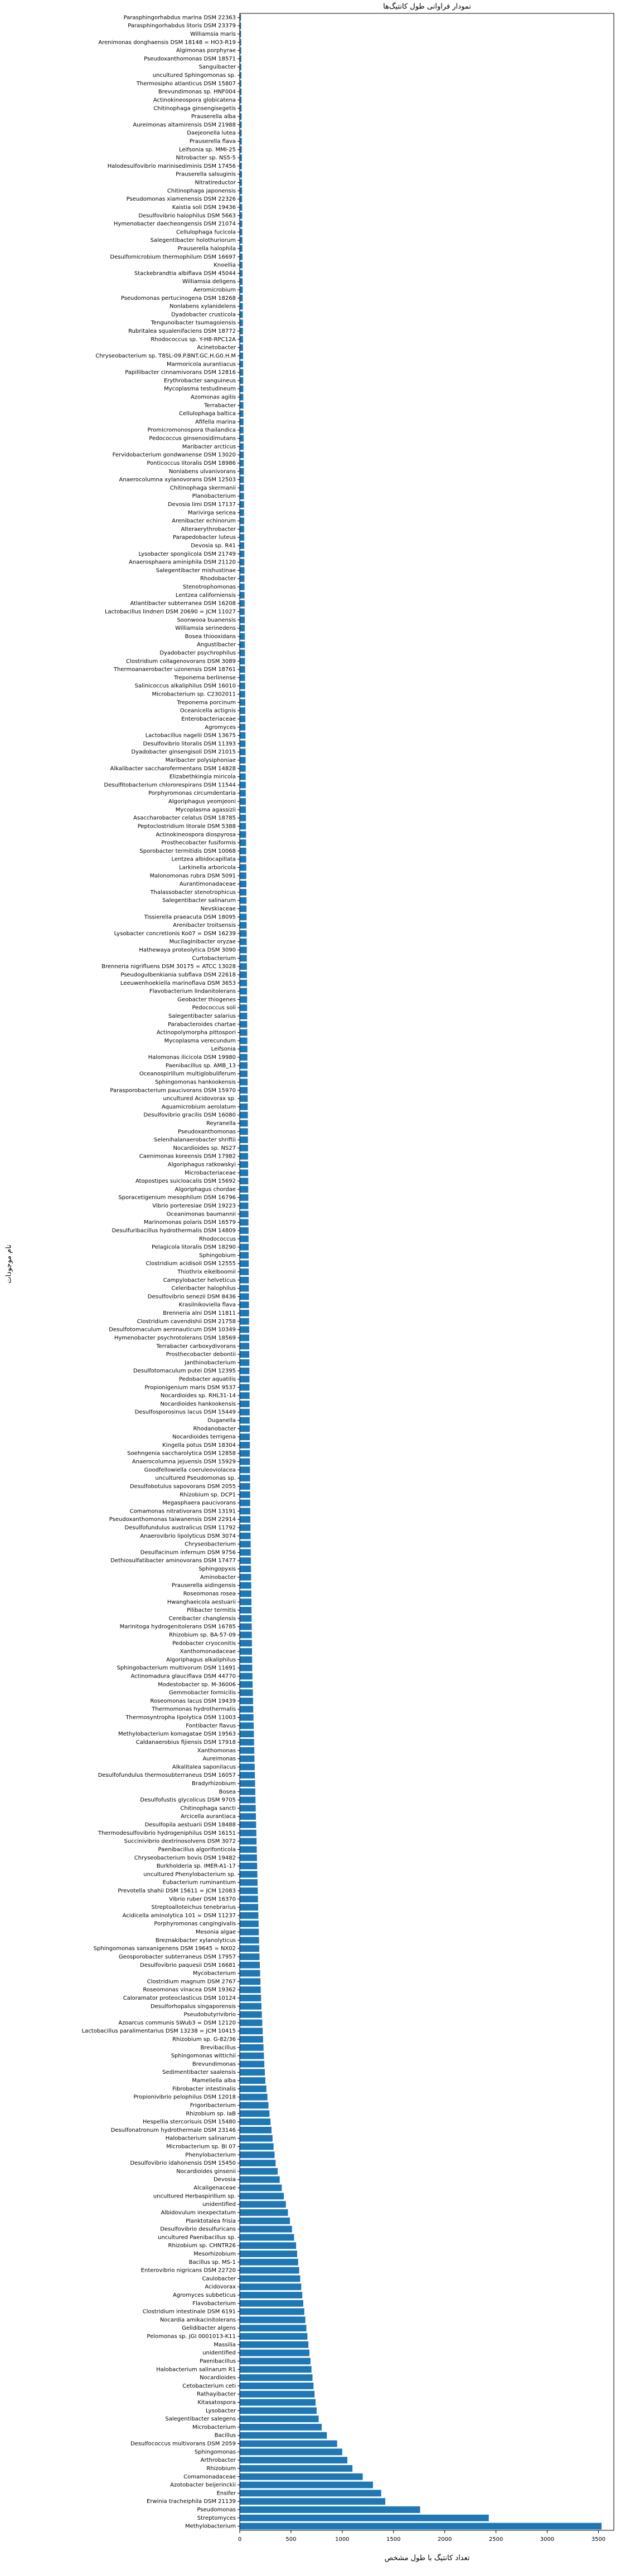 The image size is (630, 2576). I want to click on y-tick-label: unidentified, so click(219, 2353).